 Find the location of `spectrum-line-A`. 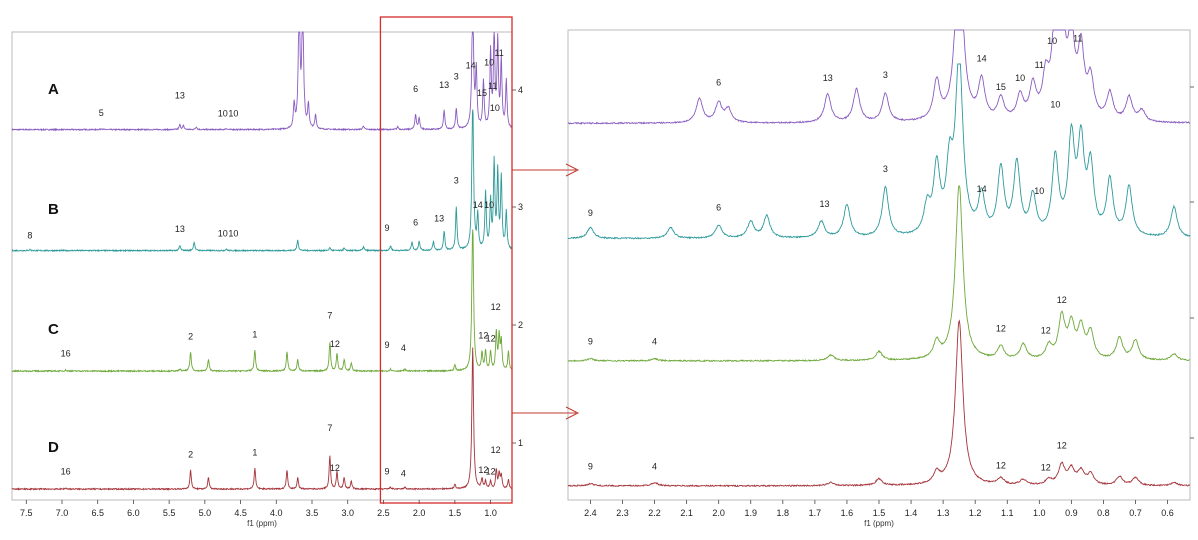

spectrum-line-A is located at coordinates (878, 77).